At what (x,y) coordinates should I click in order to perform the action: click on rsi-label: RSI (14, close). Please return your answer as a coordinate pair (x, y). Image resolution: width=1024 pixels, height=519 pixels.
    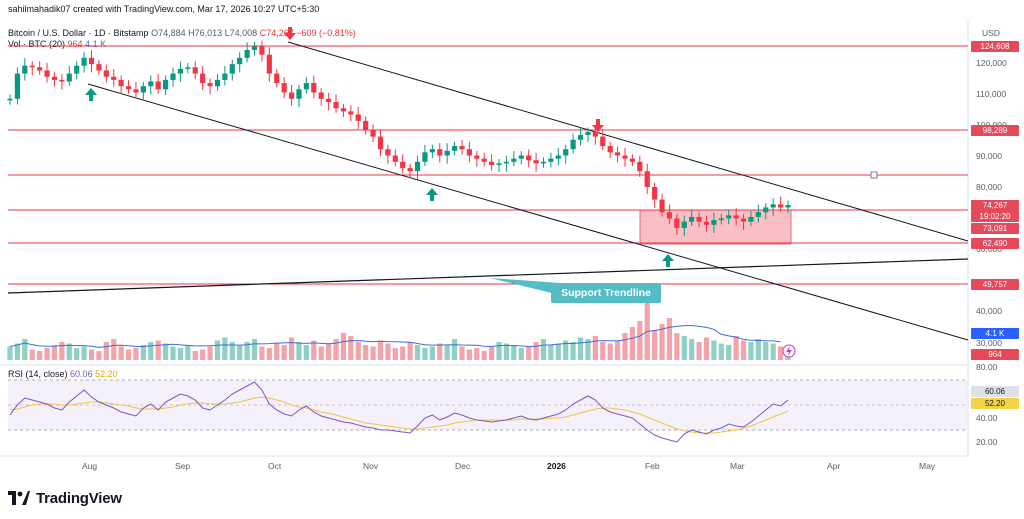
    Looking at the image, I should click on (38, 374).